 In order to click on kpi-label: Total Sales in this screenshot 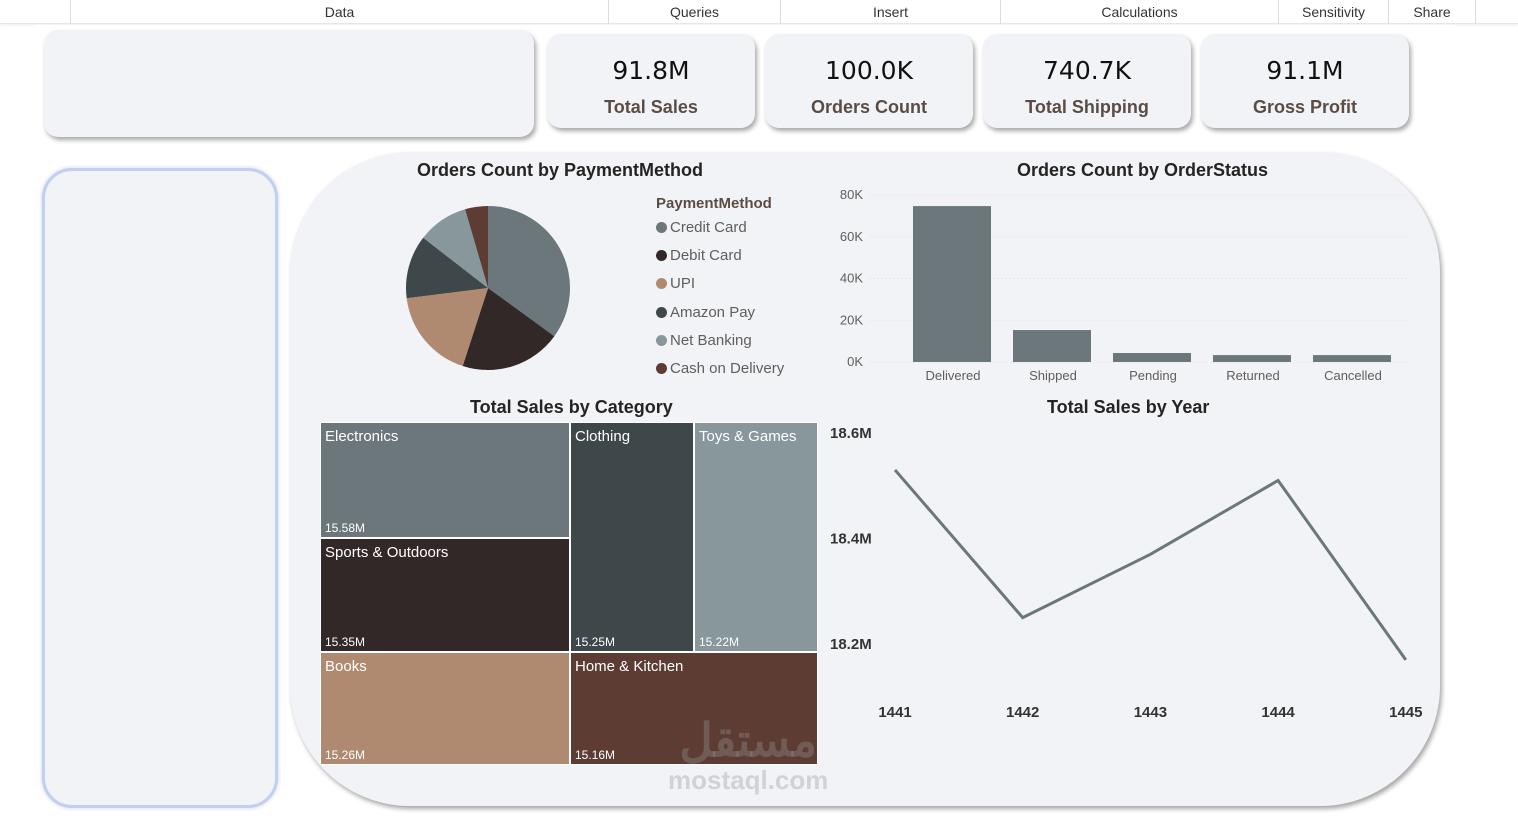, I will do `click(651, 107)`.